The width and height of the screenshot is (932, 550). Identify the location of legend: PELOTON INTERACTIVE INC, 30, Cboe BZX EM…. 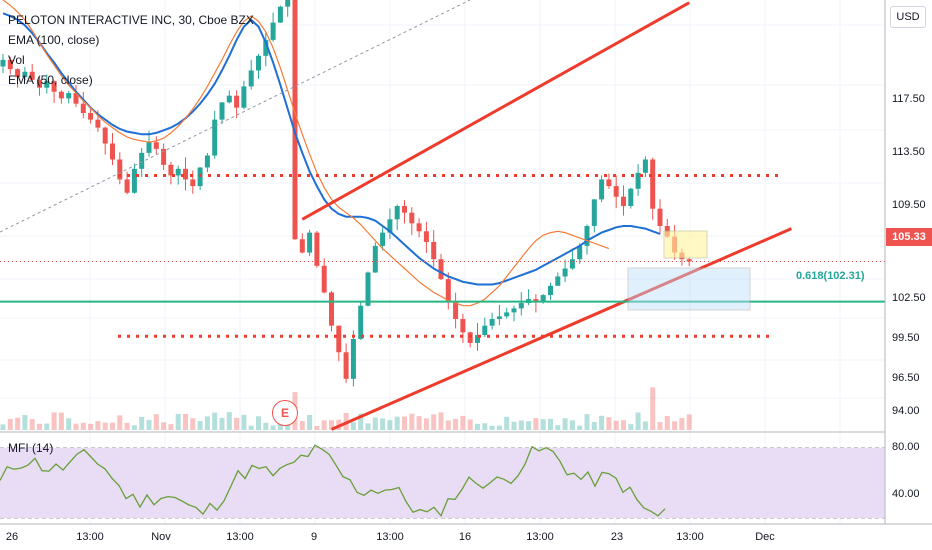
(131, 50).